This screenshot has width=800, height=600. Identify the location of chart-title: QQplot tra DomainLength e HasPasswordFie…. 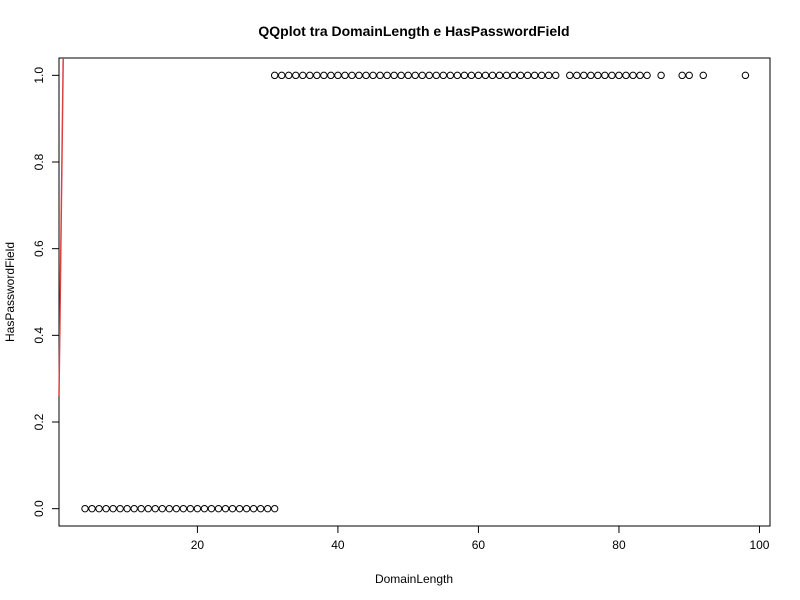
(413, 31).